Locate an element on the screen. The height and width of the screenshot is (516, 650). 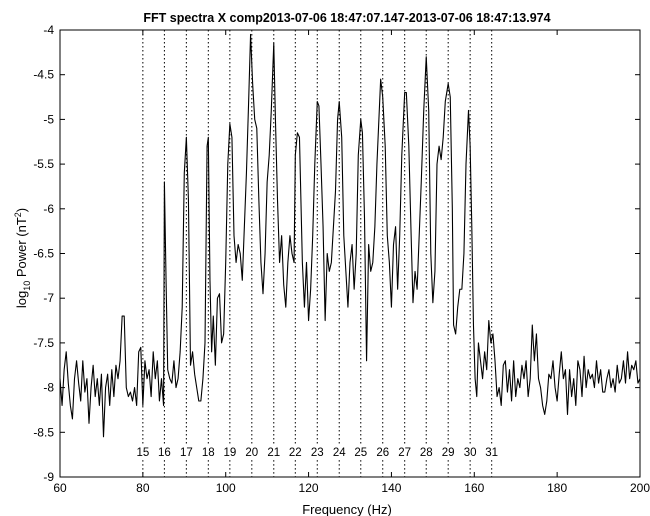
x-tick-label: 60 is located at coordinates (60, 488).